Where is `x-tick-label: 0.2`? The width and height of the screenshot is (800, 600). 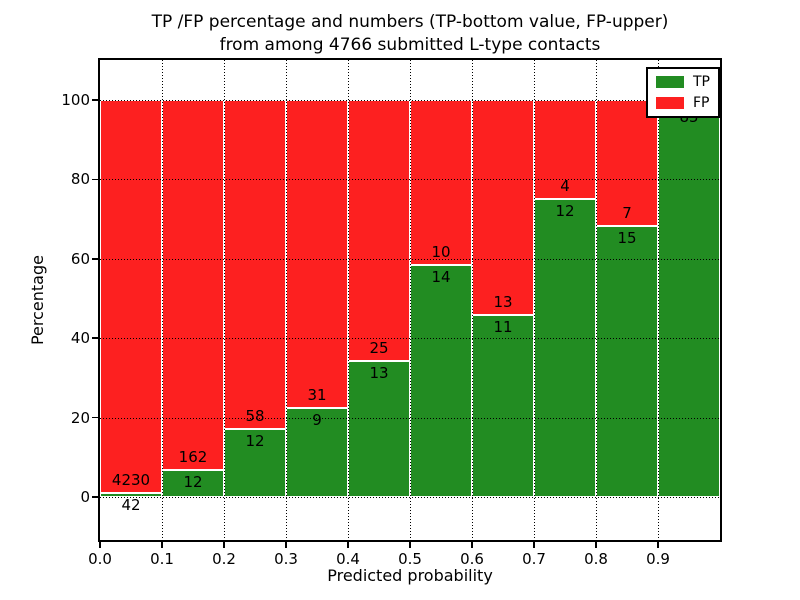 x-tick-label: 0.2 is located at coordinates (224, 559).